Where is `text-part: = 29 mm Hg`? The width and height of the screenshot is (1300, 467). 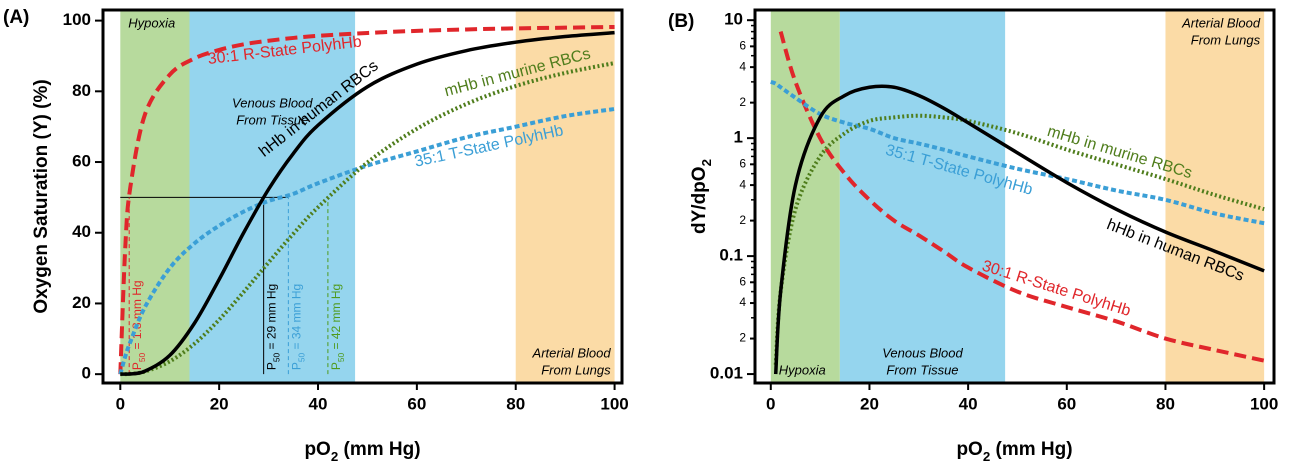 text-part: = 29 mm Hg is located at coordinates (272, 318).